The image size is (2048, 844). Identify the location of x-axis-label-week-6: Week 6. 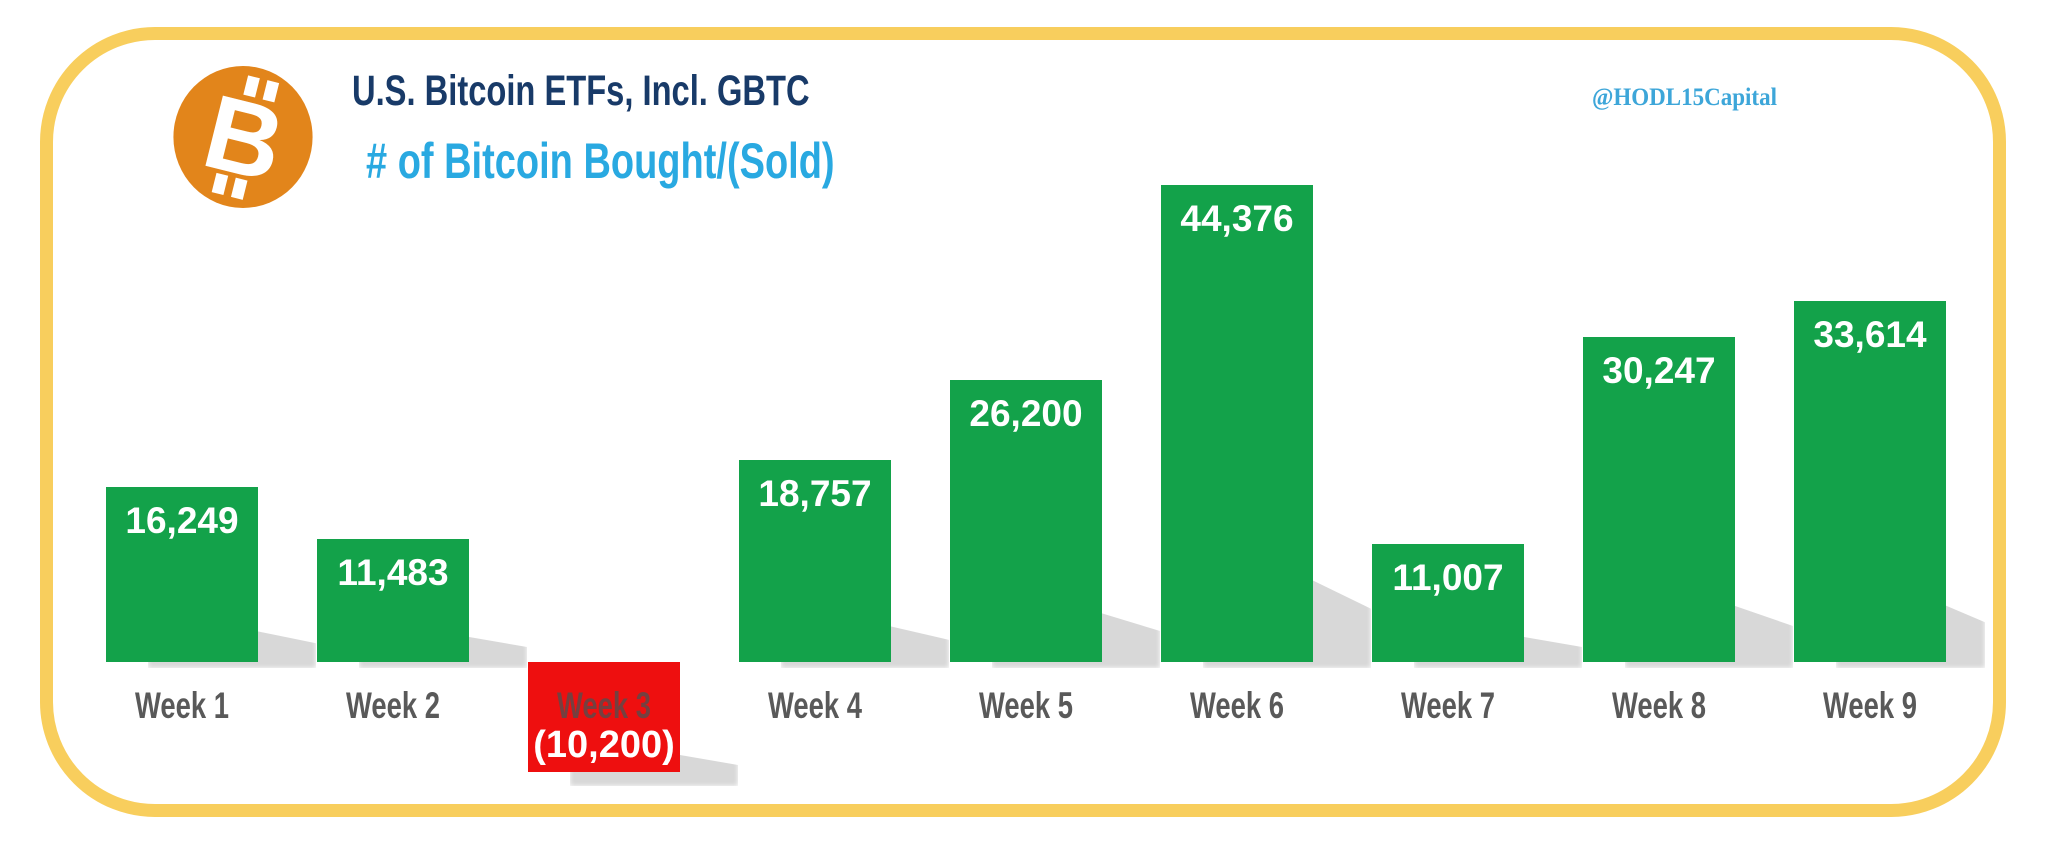
(1237, 705).